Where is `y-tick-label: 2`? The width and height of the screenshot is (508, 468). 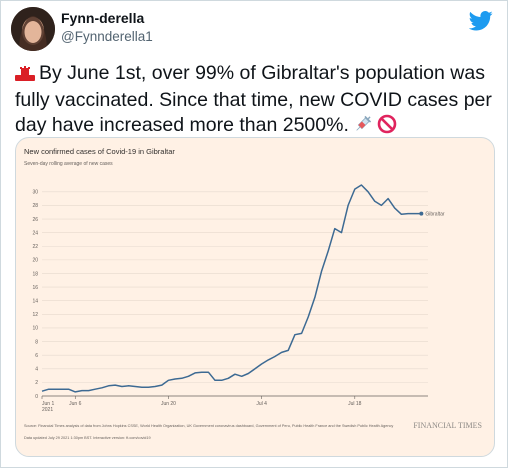 y-tick-label: 2 is located at coordinates (36, 383).